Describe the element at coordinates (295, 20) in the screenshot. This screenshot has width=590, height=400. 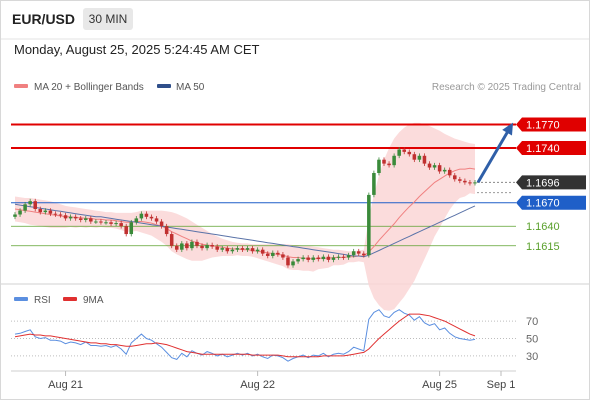
I see `chart-header: EUR/USD 30 MIN` at that location.